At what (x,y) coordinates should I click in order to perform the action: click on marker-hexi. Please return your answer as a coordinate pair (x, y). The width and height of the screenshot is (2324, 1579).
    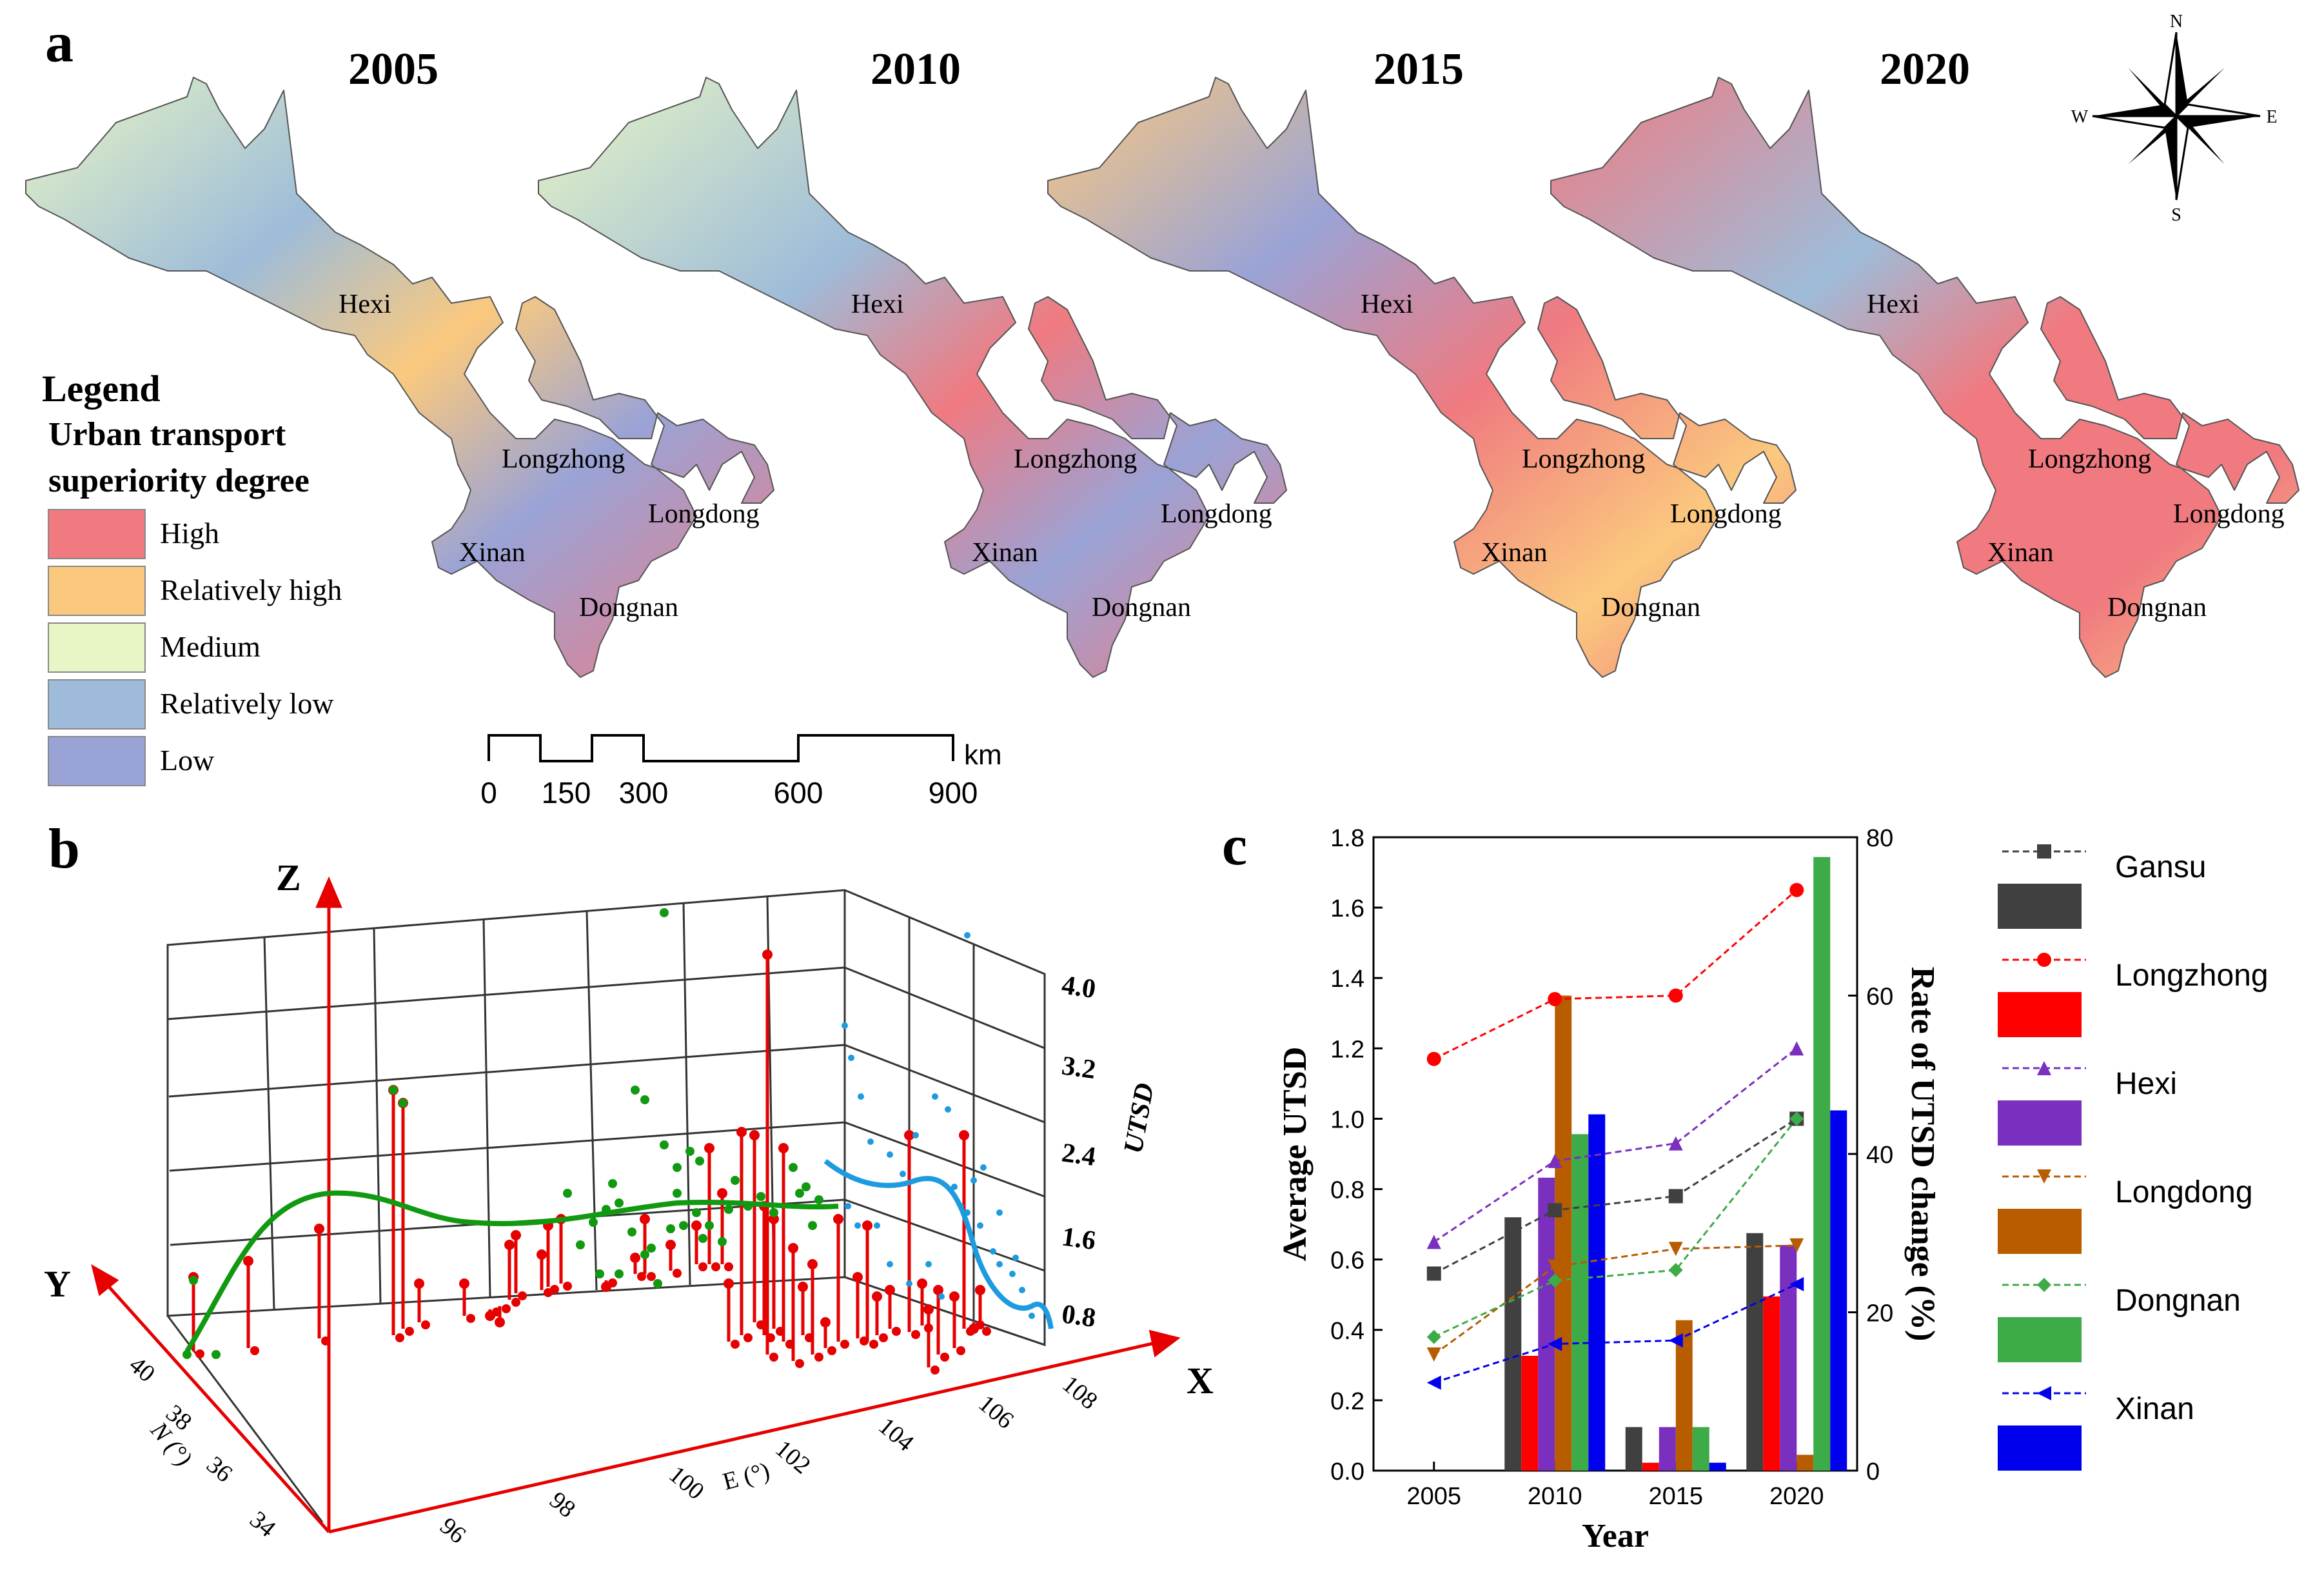
    Looking at the image, I should click on (1796, 1049).